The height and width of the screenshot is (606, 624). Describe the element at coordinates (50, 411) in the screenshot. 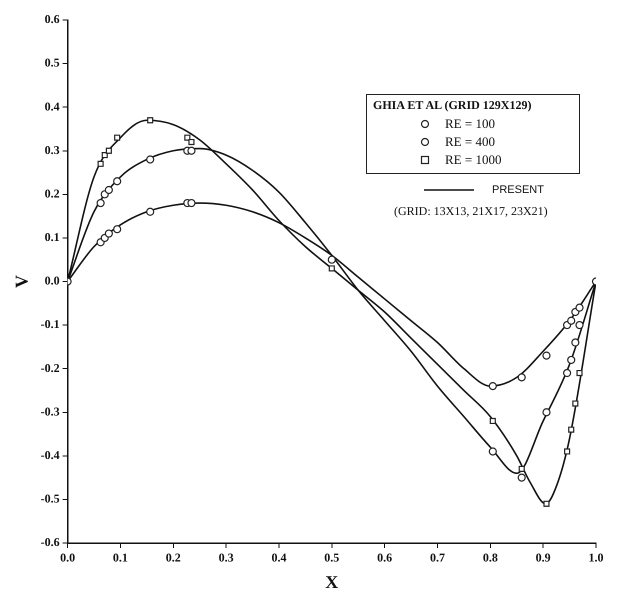

I see `y-tick-label: -0.3` at that location.